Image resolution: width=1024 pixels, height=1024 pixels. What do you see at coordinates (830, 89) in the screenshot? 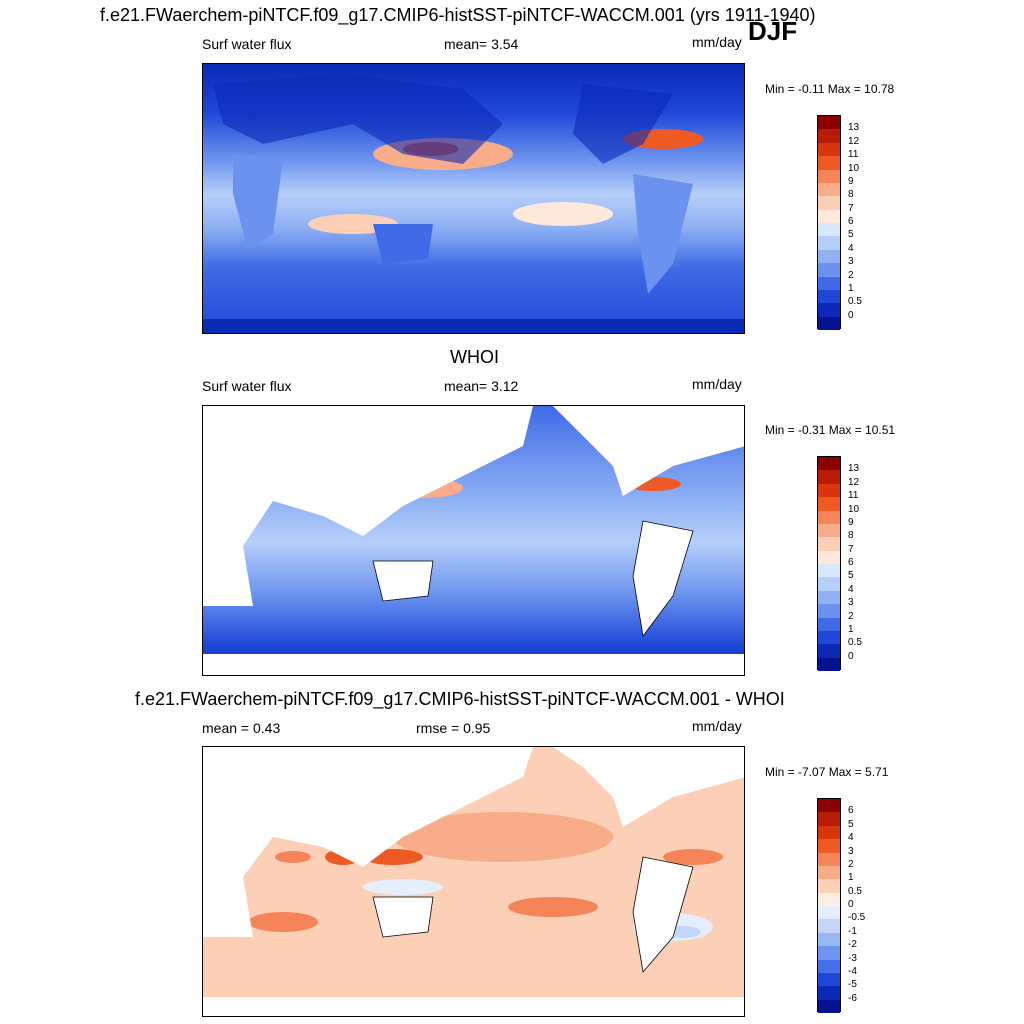
I see `panel1-minmax: Min = -0.11 Max = 10.78` at bounding box center [830, 89].